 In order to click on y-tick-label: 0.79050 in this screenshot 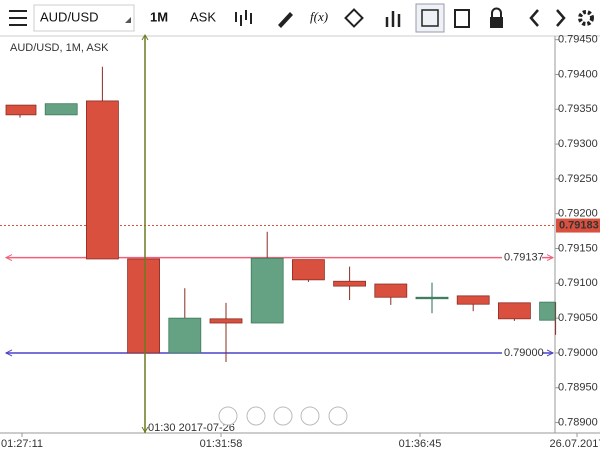, I will do `click(578, 318)`.